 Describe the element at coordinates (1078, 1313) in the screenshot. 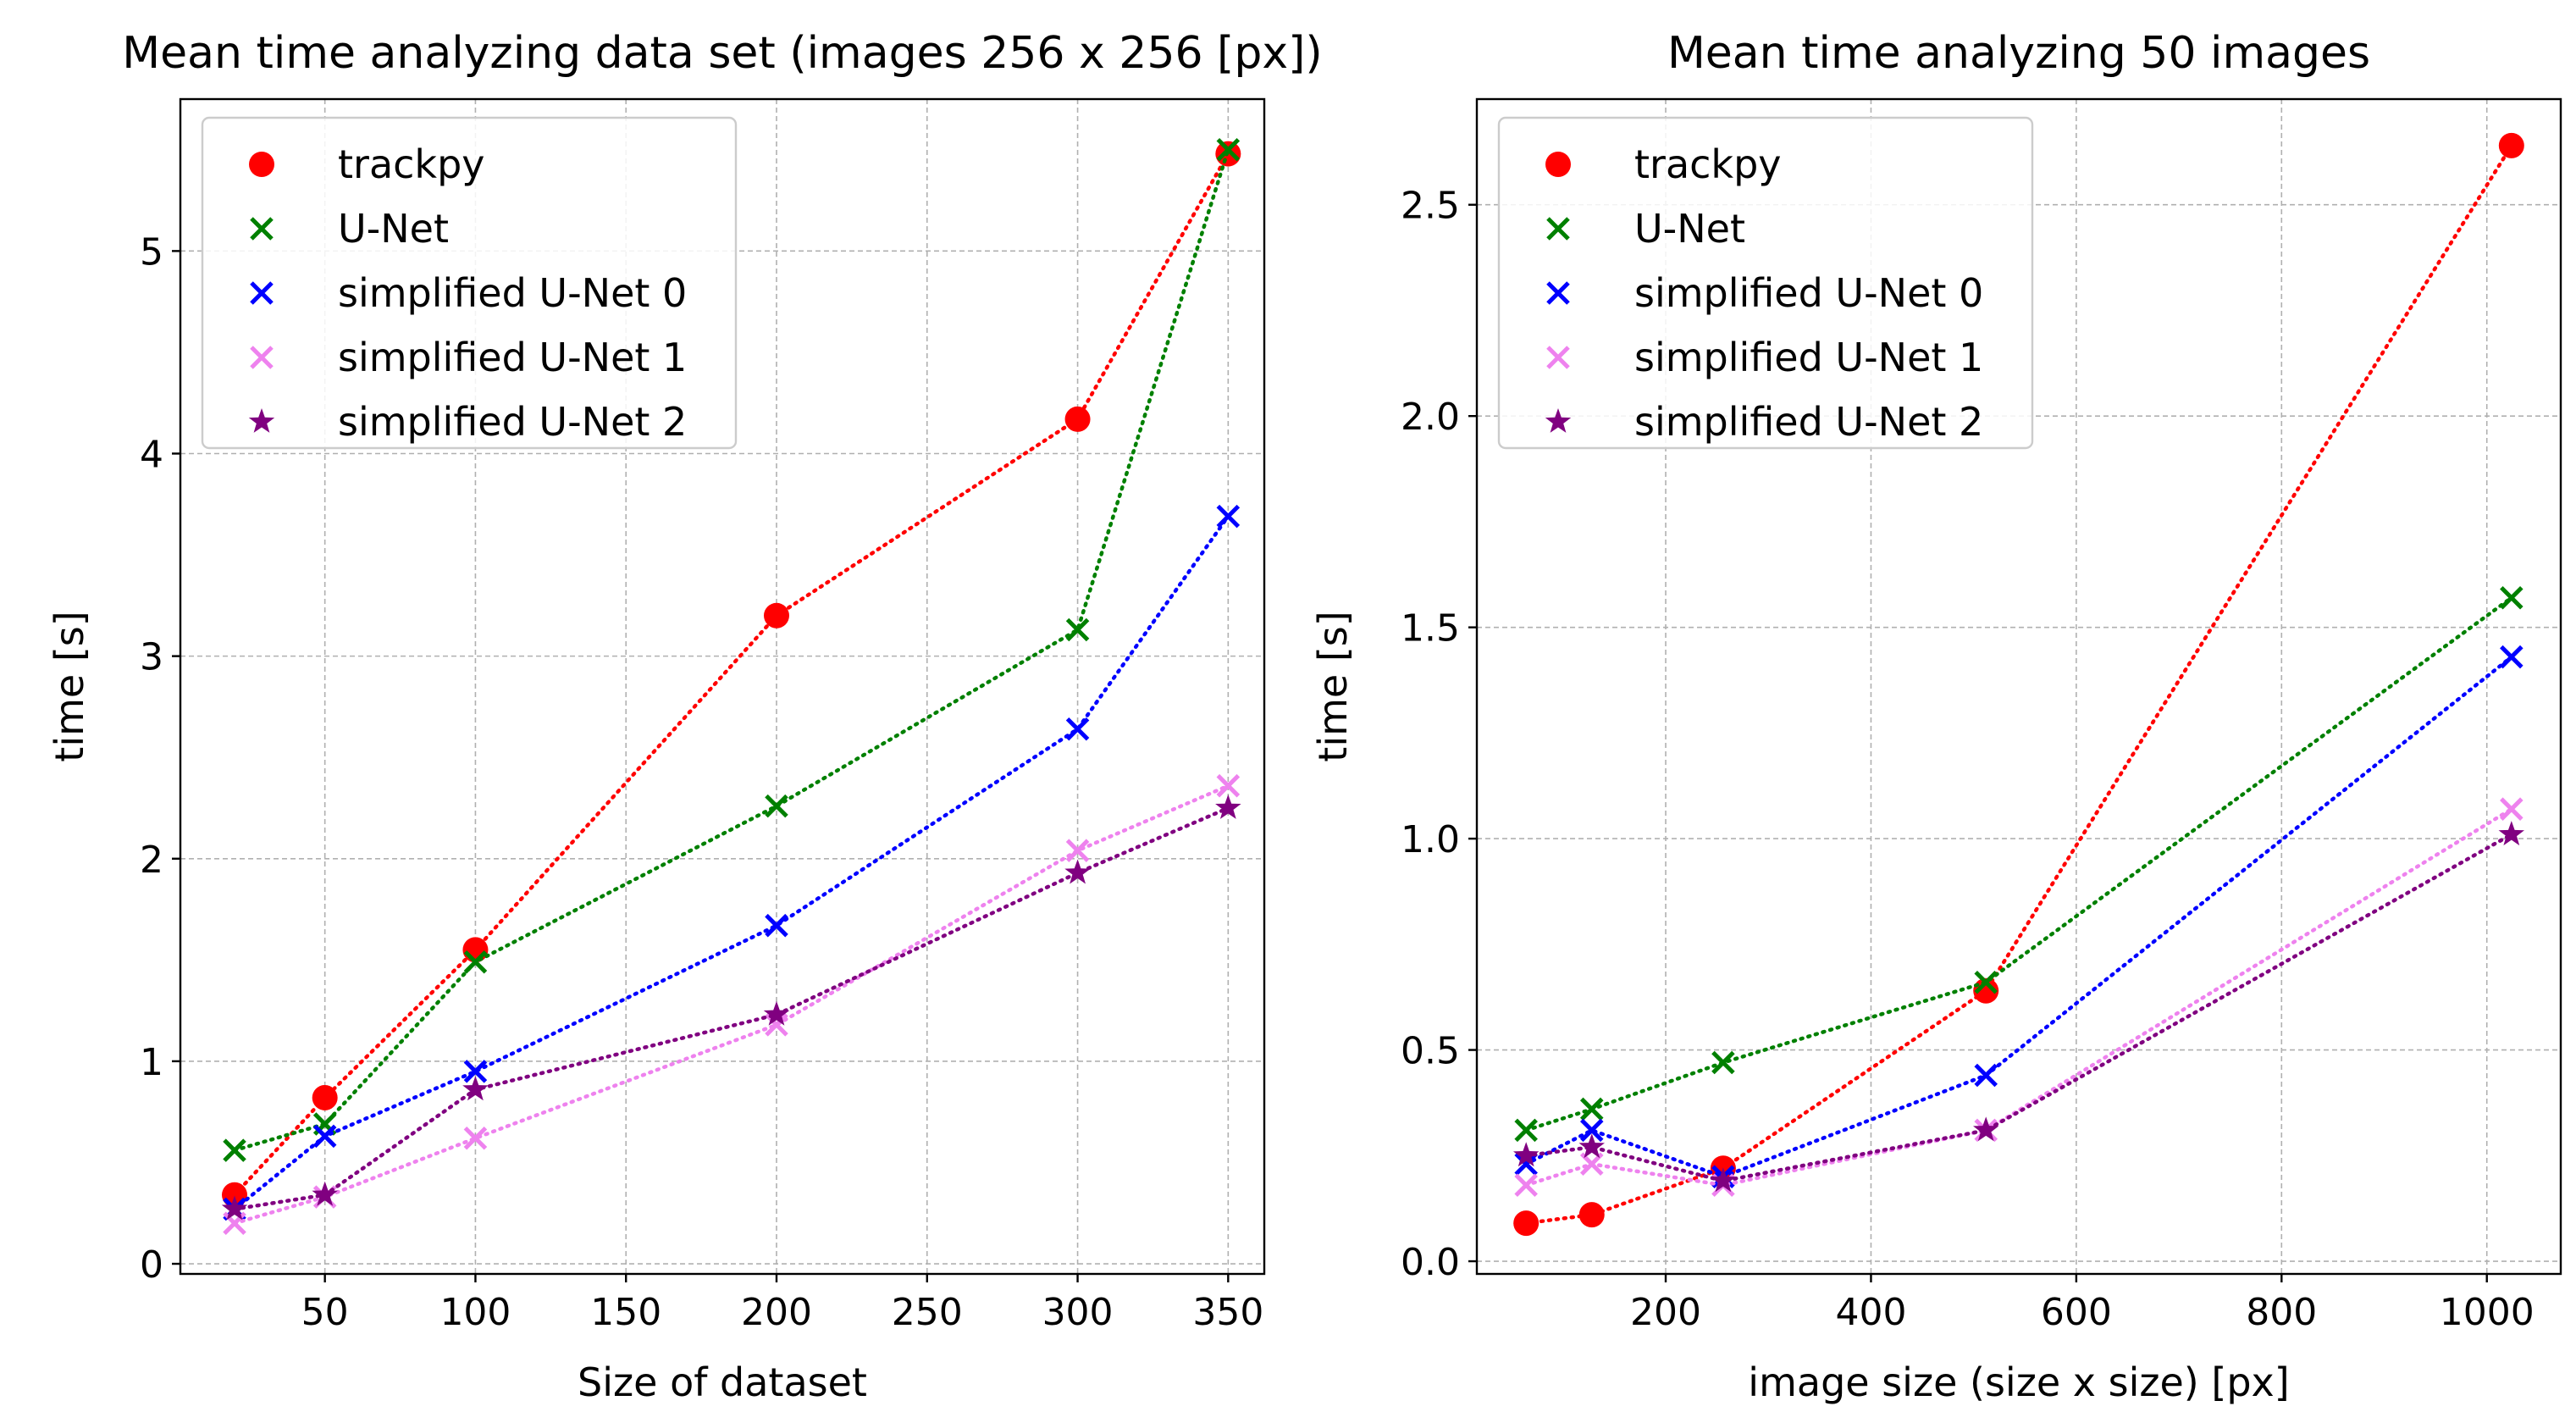

I see `x-tick-label: 300` at that location.